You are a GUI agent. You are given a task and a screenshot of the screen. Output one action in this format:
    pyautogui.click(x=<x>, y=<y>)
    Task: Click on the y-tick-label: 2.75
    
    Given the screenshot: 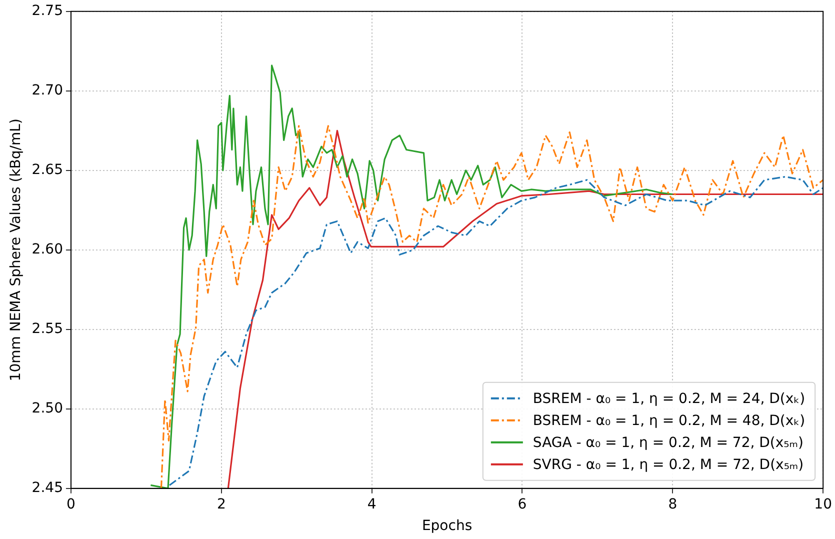 What is the action you would take?
    pyautogui.click(x=47, y=11)
    